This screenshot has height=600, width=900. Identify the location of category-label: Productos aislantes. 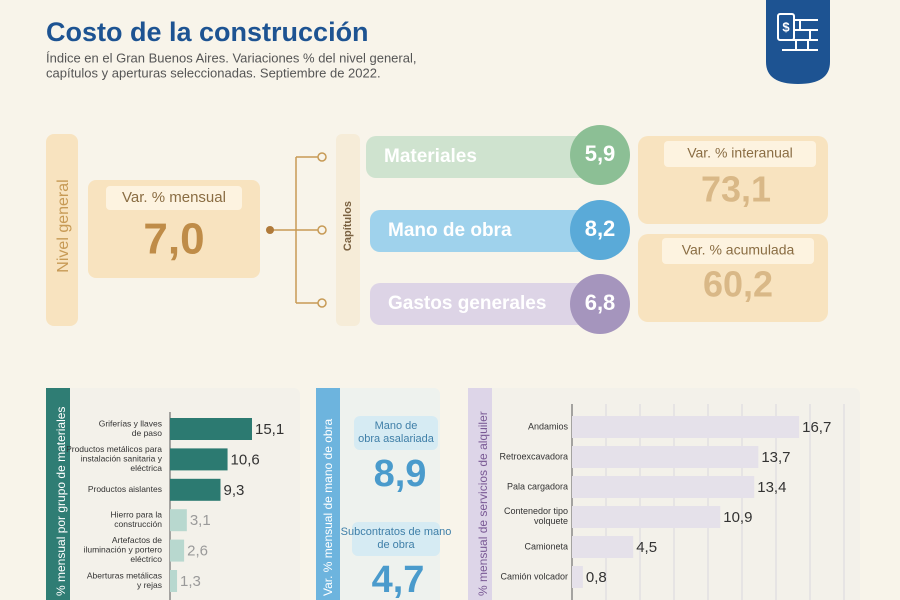
(125, 489).